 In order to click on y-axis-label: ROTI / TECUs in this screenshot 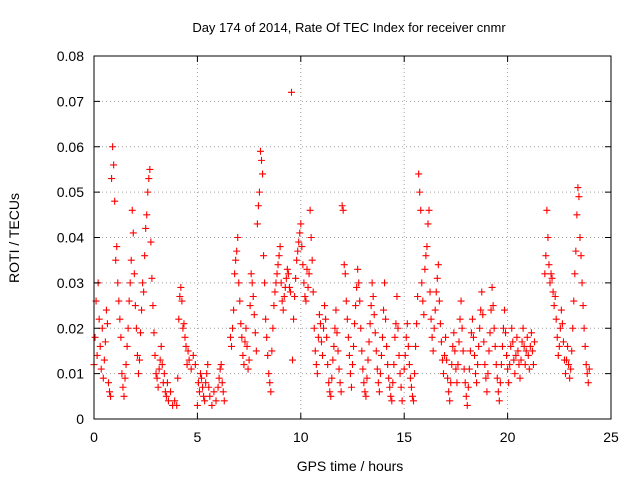, I will do `click(14, 238)`.